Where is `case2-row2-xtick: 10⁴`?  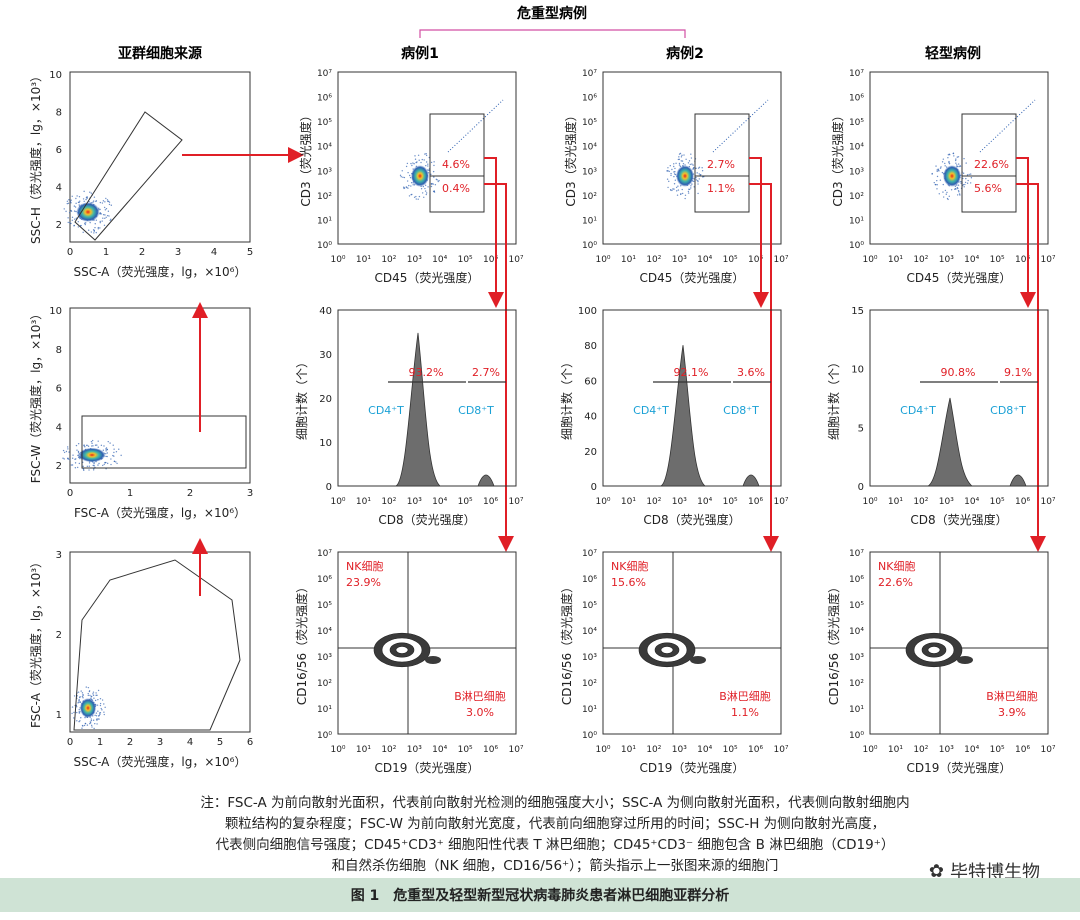
case2-row2-xtick: 10⁴ is located at coordinates (704, 502).